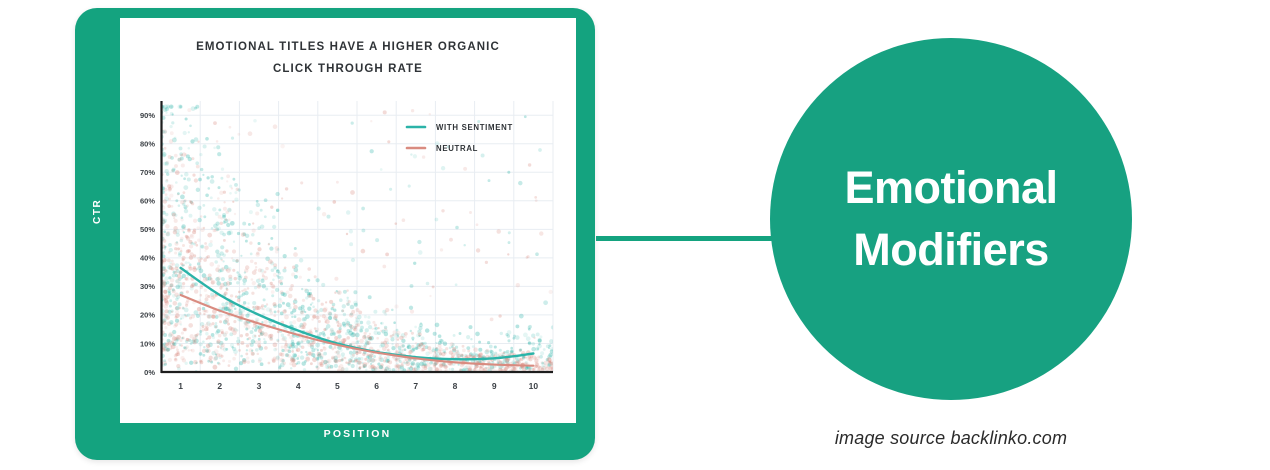  What do you see at coordinates (149, 372) in the screenshot?
I see `y-tick-label: 0%` at bounding box center [149, 372].